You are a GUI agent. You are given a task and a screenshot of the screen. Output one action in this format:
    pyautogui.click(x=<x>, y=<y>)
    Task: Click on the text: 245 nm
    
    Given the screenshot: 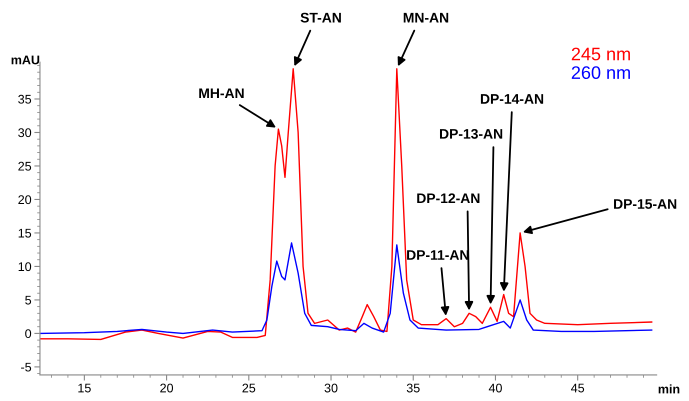 What is the action you would take?
    pyautogui.click(x=601, y=54)
    